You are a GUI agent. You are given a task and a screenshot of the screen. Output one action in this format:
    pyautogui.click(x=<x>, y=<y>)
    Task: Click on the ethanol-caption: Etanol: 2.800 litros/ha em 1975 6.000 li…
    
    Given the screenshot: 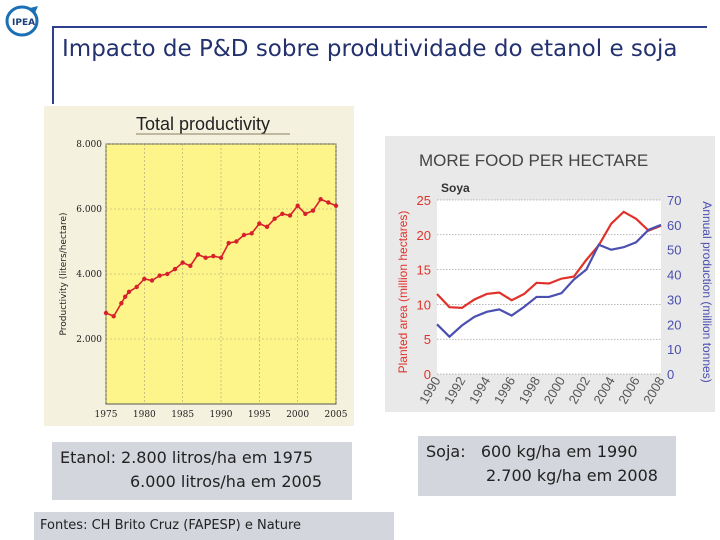 What is the action you would take?
    pyautogui.click(x=202, y=471)
    